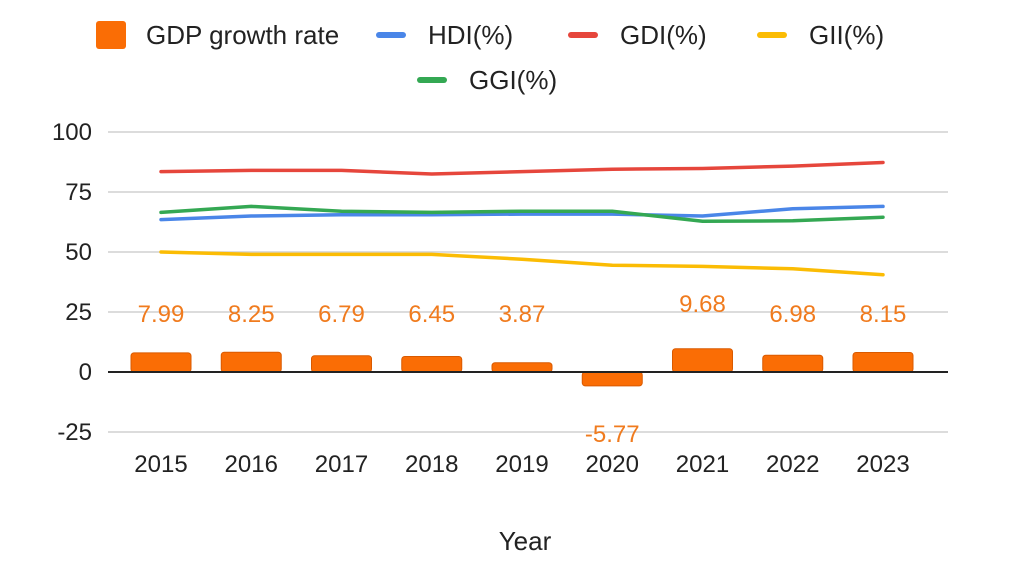 This screenshot has width=1024, height=569. I want to click on y-tick-label: 100, so click(72, 132).